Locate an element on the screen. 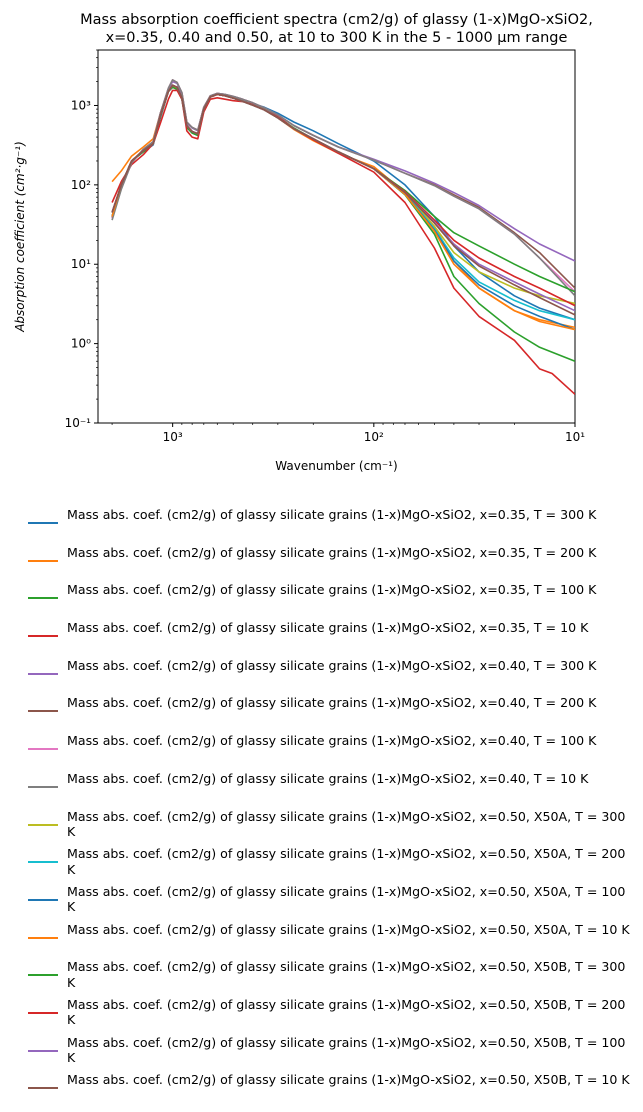  x-tick-label: 10¹ is located at coordinates (575, 437).